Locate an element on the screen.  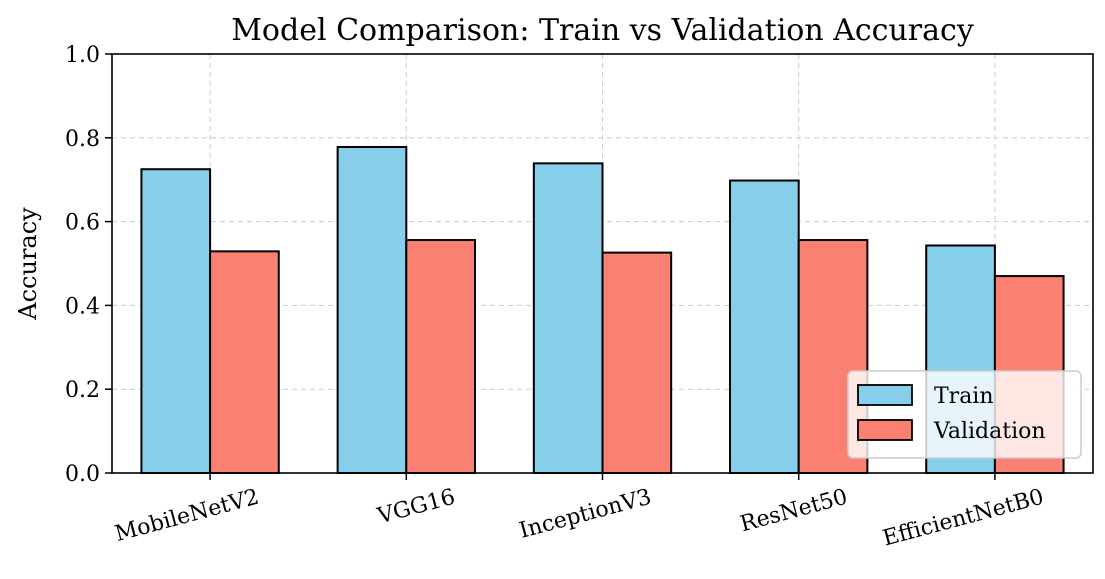
bar-validation-vgg16 is located at coordinates (440, 356).